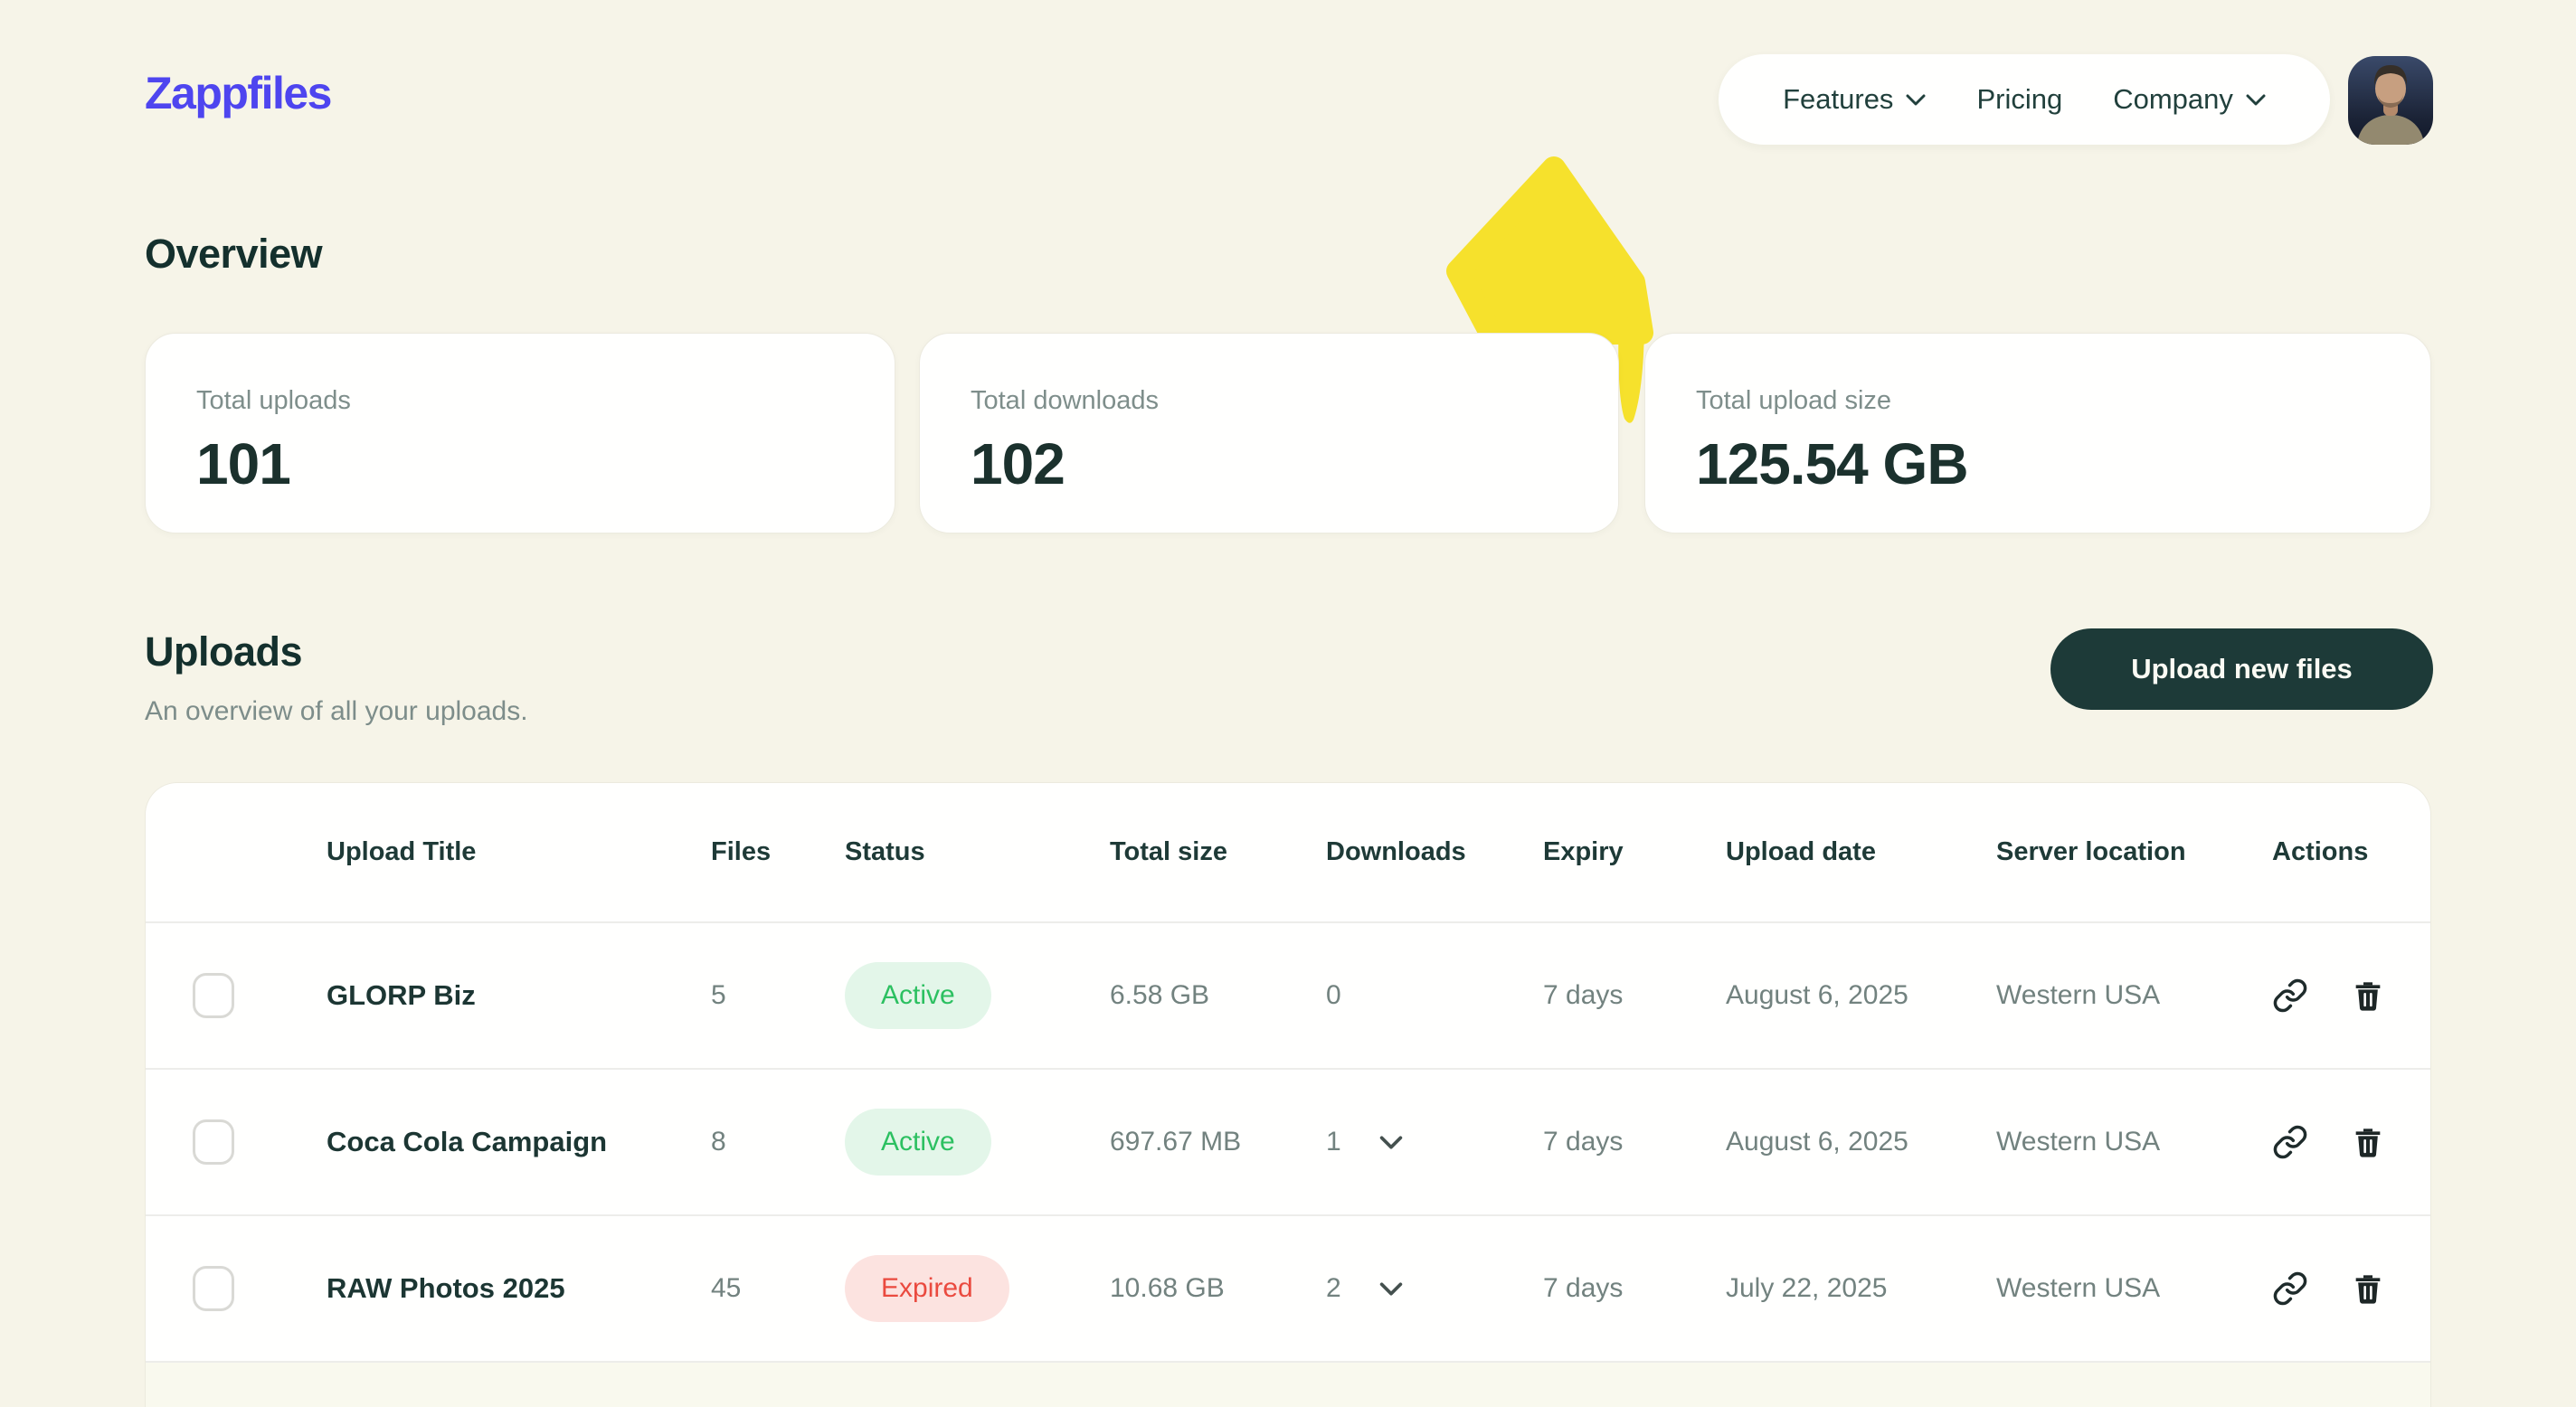 Image resolution: width=2576 pixels, height=1407 pixels. Describe the element at coordinates (1333, 1288) in the screenshot. I see `downloads-count: 2` at that location.